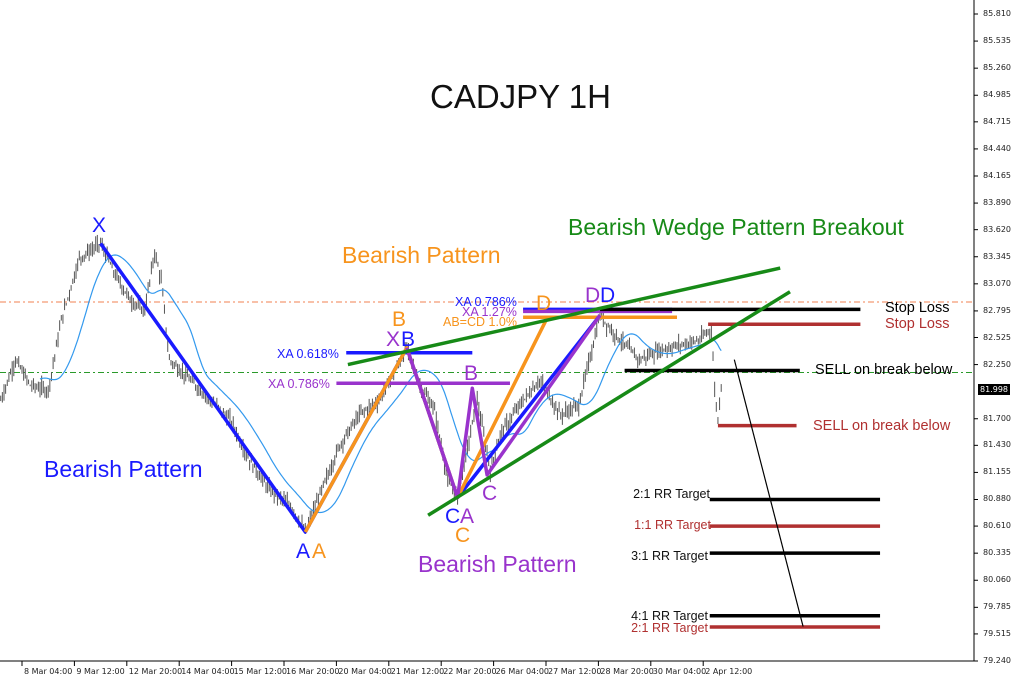 Image resolution: width=1024 pixels, height=682 pixels. Describe the element at coordinates (679, 671) in the screenshot. I see `x-tick-label: 30 Mar 04:00` at that location.